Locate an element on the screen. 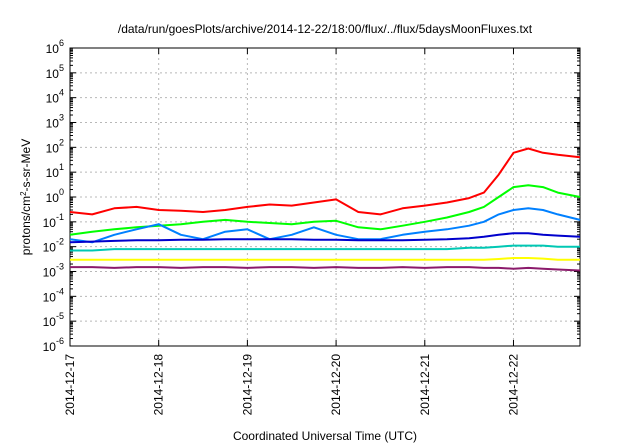 This screenshot has width=640, height=448. y-tick-exp: 5 is located at coordinates (61, 68).